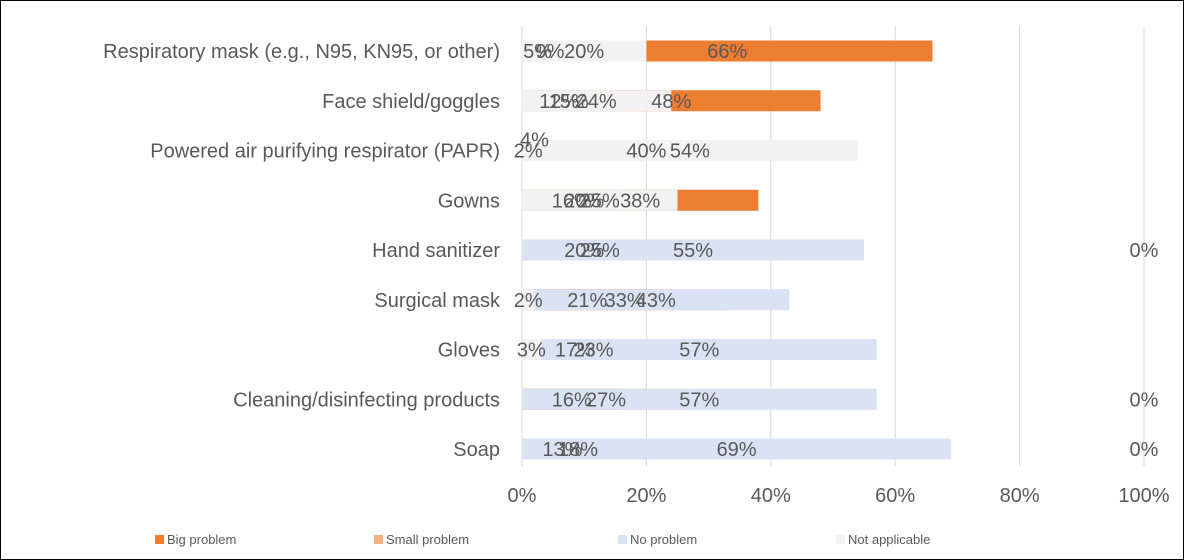 The height and width of the screenshot is (560, 1184). Describe the element at coordinates (1144, 251) in the screenshot. I see `data-label-not-applicable-hand-sanitizer: 0%` at that location.